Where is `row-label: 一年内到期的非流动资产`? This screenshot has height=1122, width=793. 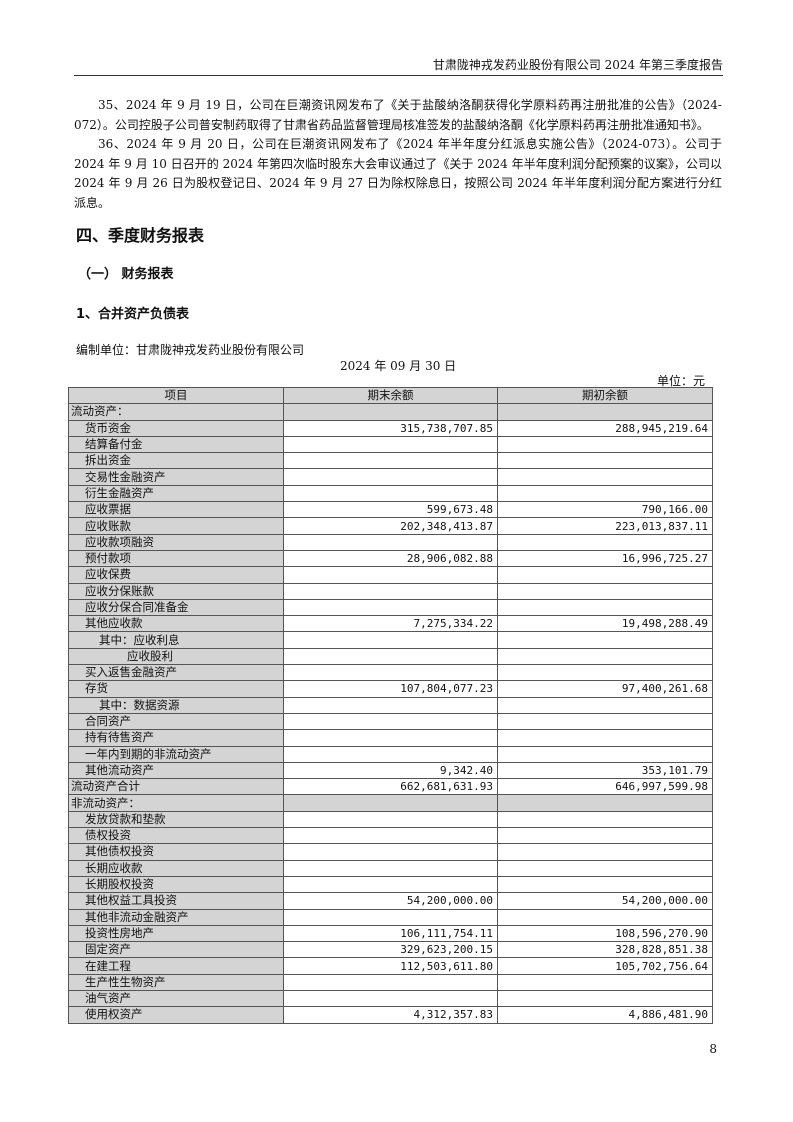 row-label: 一年内到期的非流动资产 is located at coordinates (176, 754).